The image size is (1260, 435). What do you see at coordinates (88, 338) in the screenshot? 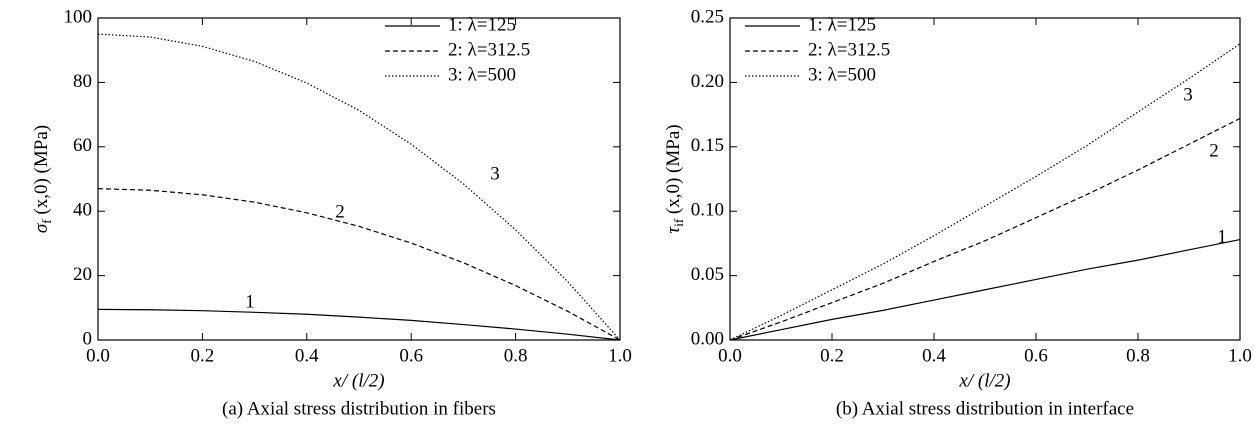
I see `y-tick-label: 0` at bounding box center [88, 338].